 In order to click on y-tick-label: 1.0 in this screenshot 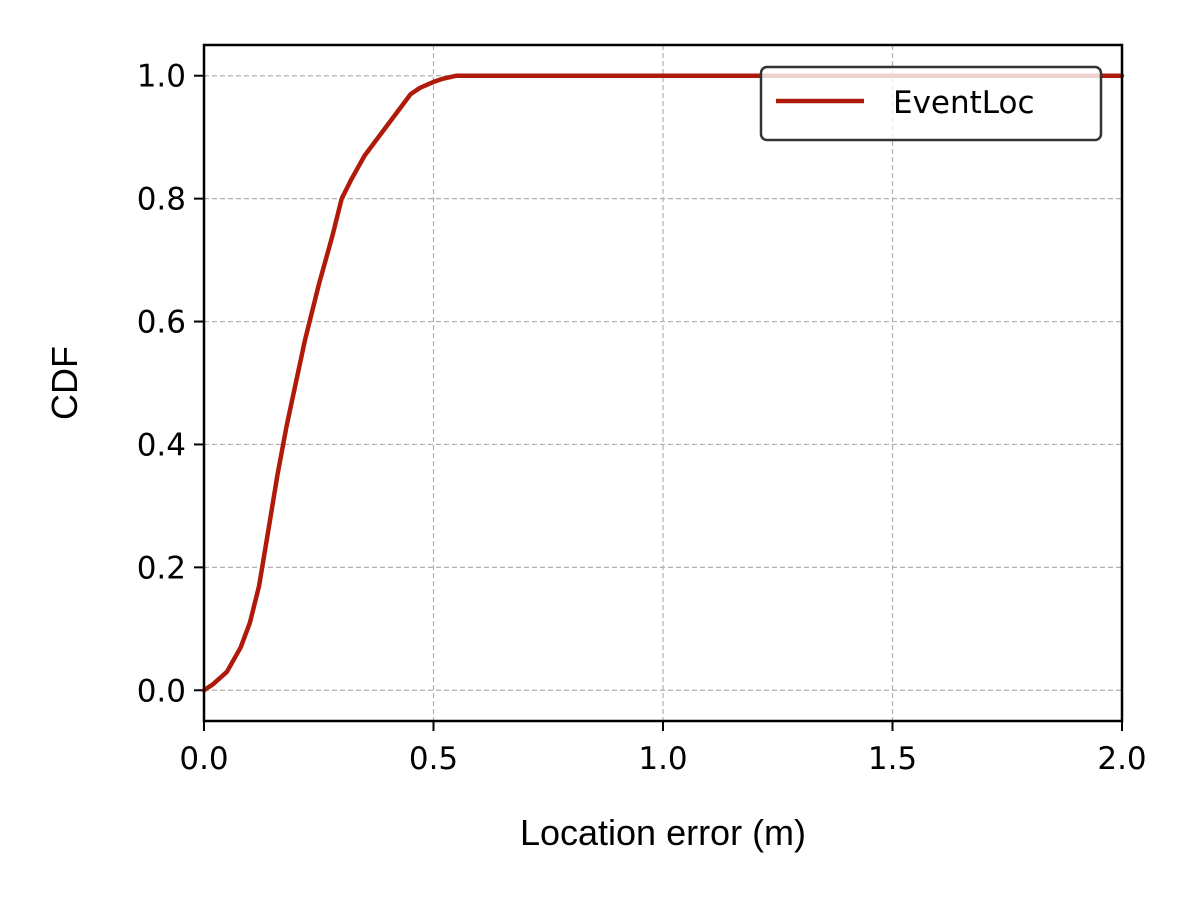, I will do `click(161, 77)`.